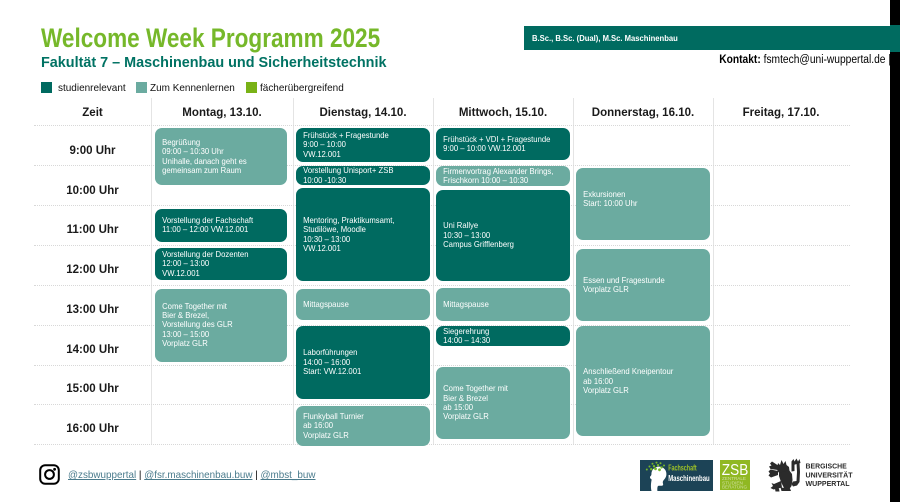 This screenshot has width=900, height=502. Describe the element at coordinates (735, 470) in the screenshot. I see `svg-text: ZSB` at that location.